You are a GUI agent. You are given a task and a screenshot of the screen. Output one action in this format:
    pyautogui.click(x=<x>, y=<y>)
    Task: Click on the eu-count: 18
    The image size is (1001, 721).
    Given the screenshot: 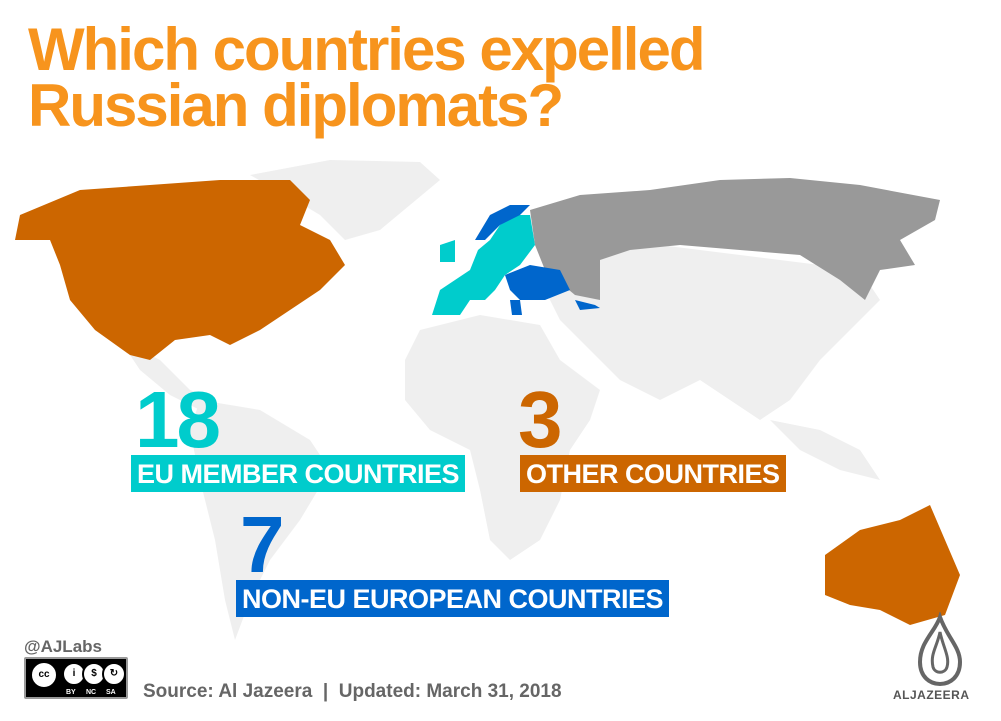 What is the action you would take?
    pyautogui.click(x=178, y=419)
    